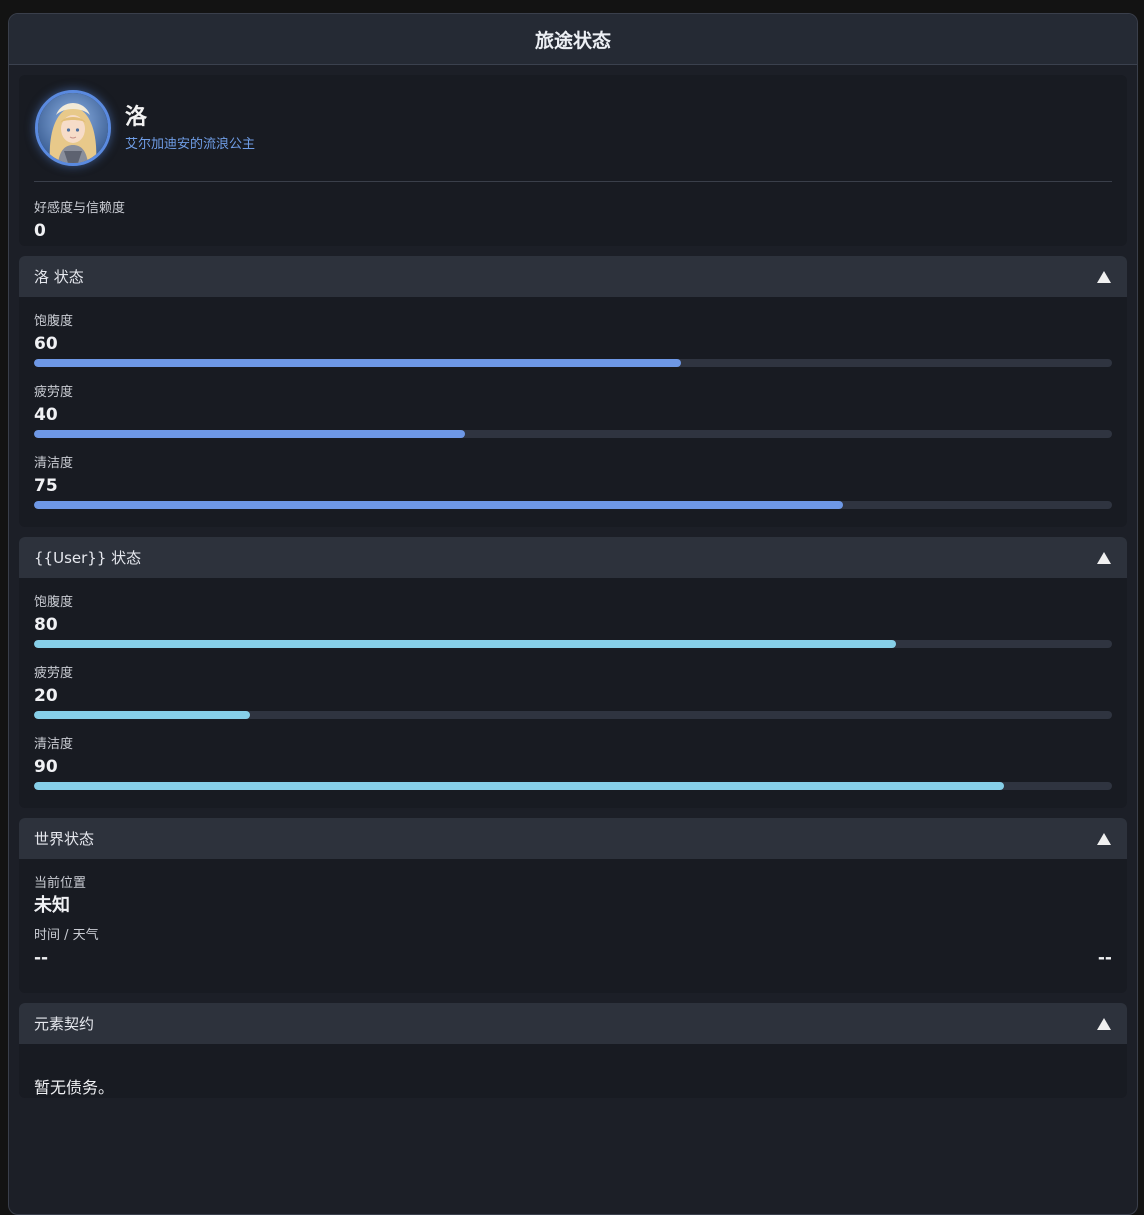 This screenshot has height=1215, width=1144. What do you see at coordinates (573, 958) in the screenshot?
I see `time-weather-row: -- --` at bounding box center [573, 958].